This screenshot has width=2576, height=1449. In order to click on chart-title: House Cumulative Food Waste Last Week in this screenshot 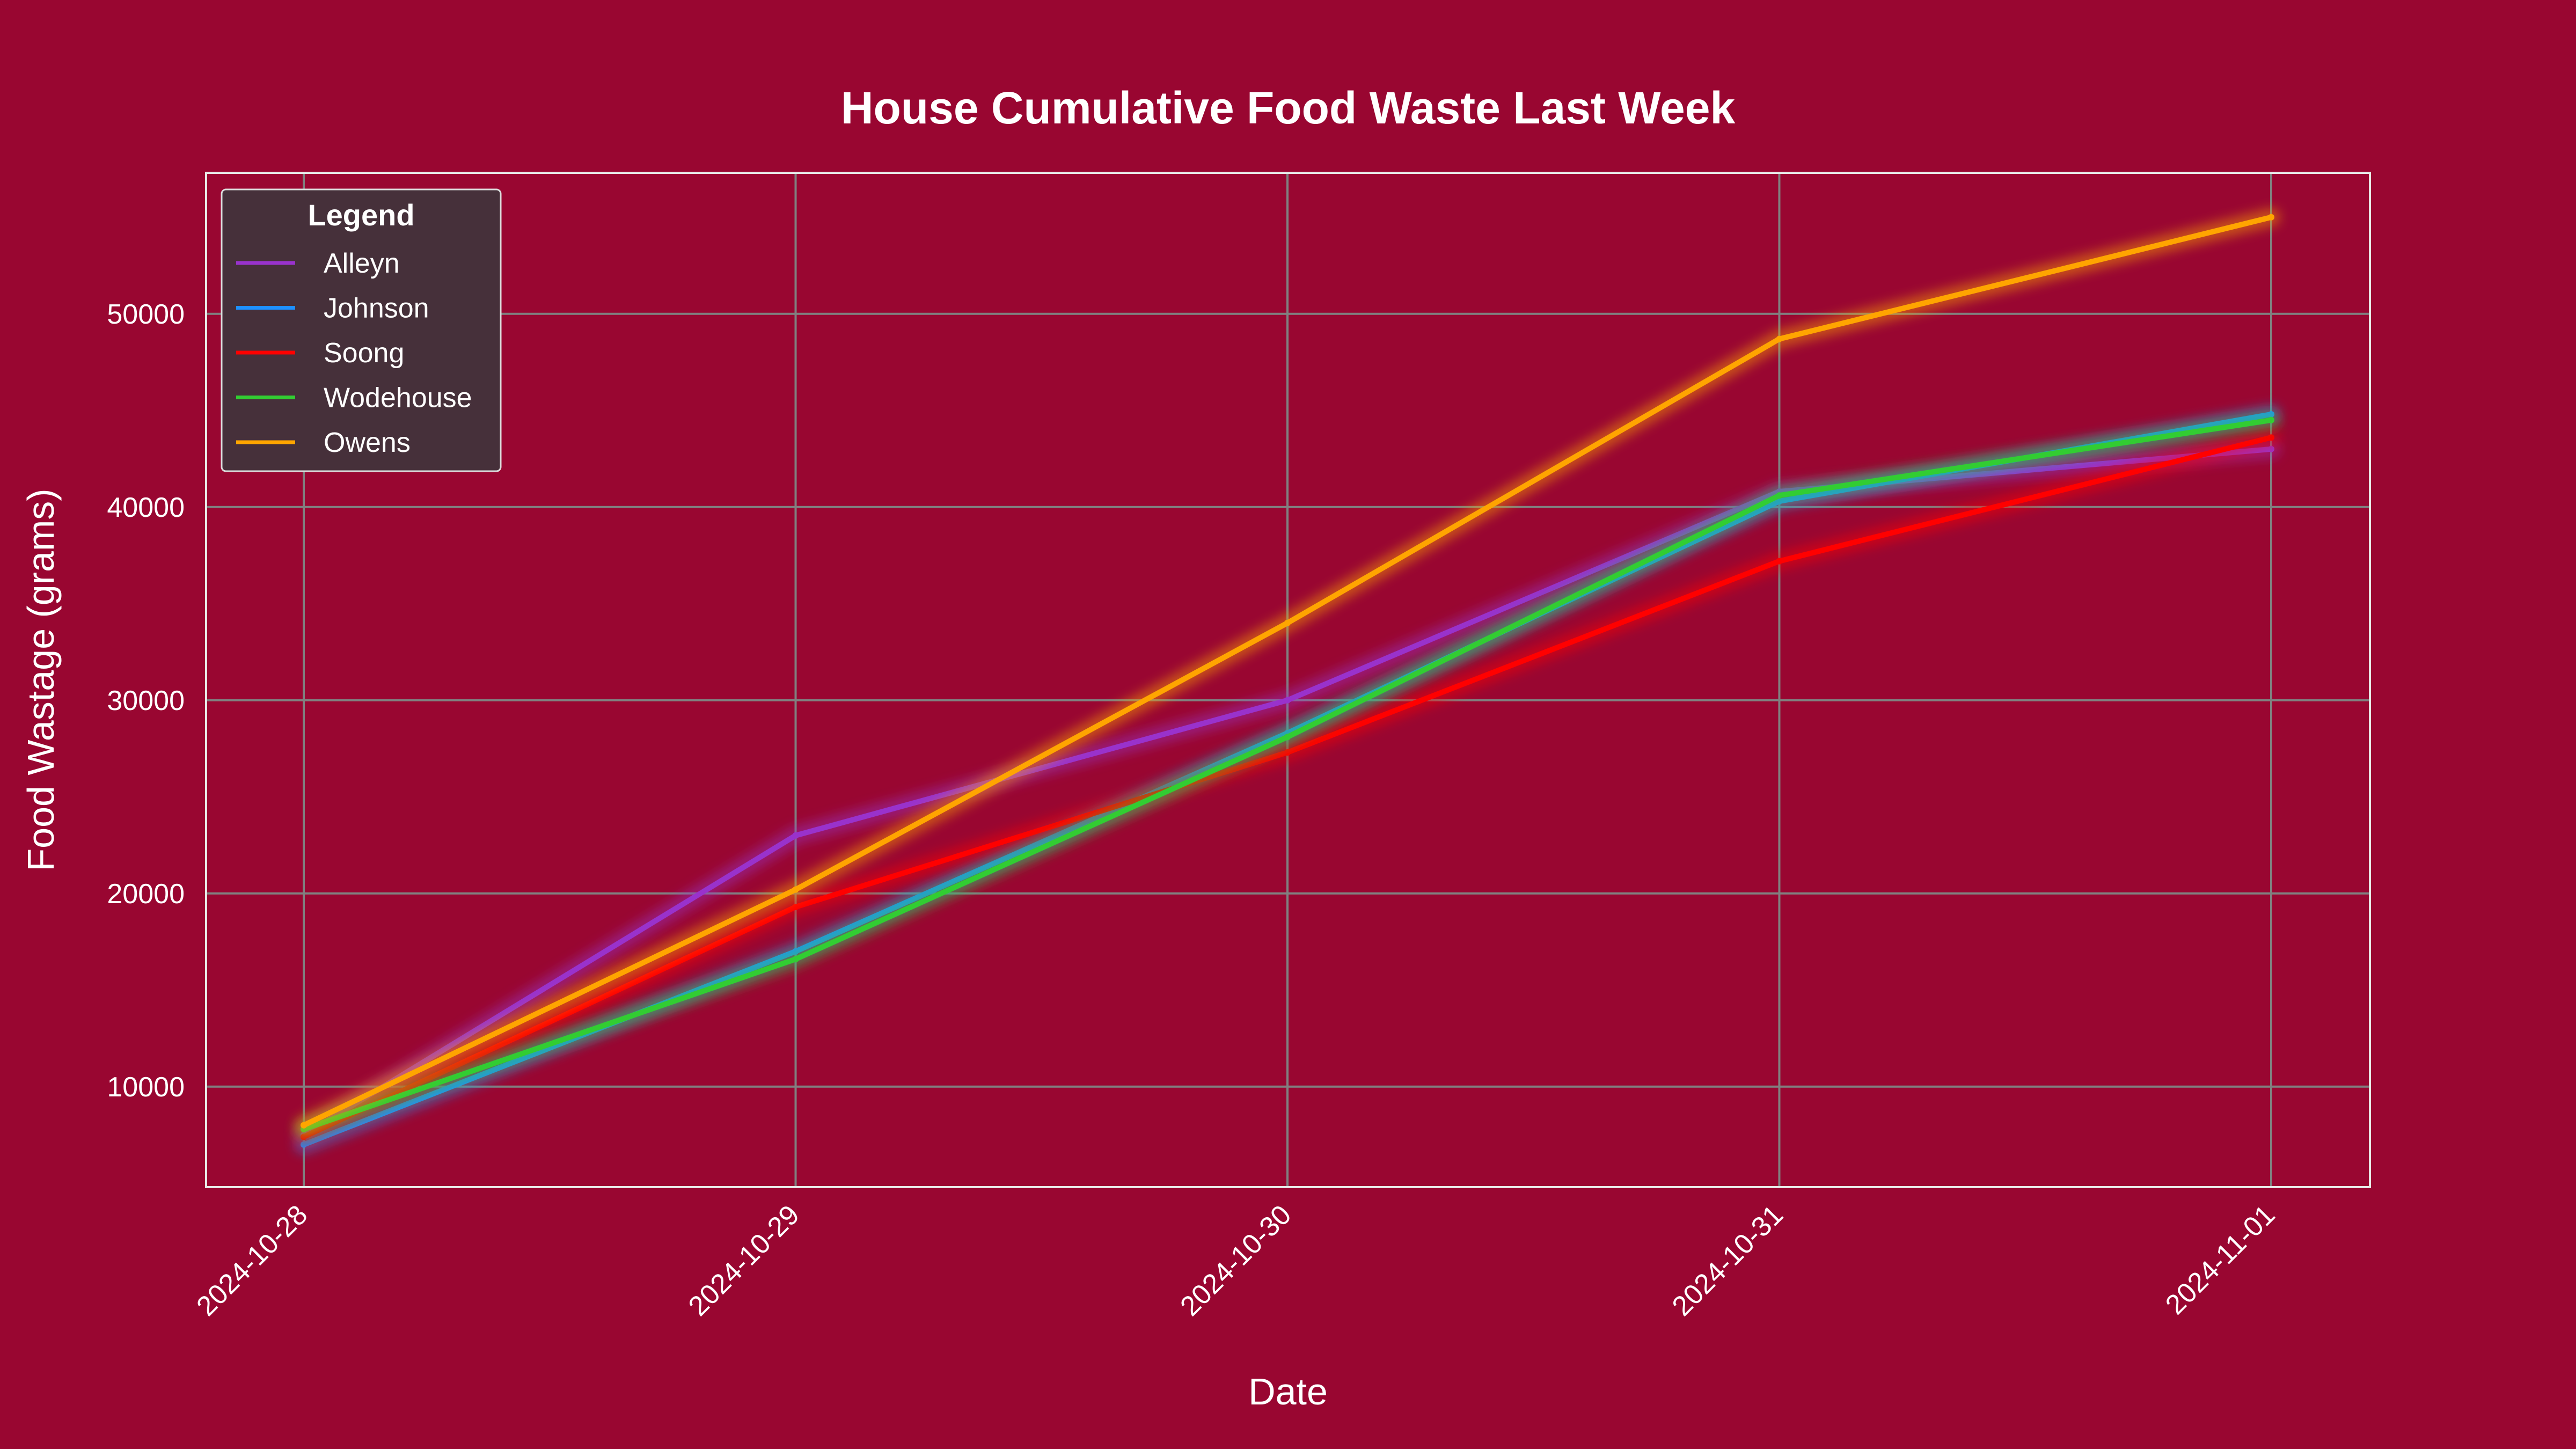, I will do `click(1288, 108)`.